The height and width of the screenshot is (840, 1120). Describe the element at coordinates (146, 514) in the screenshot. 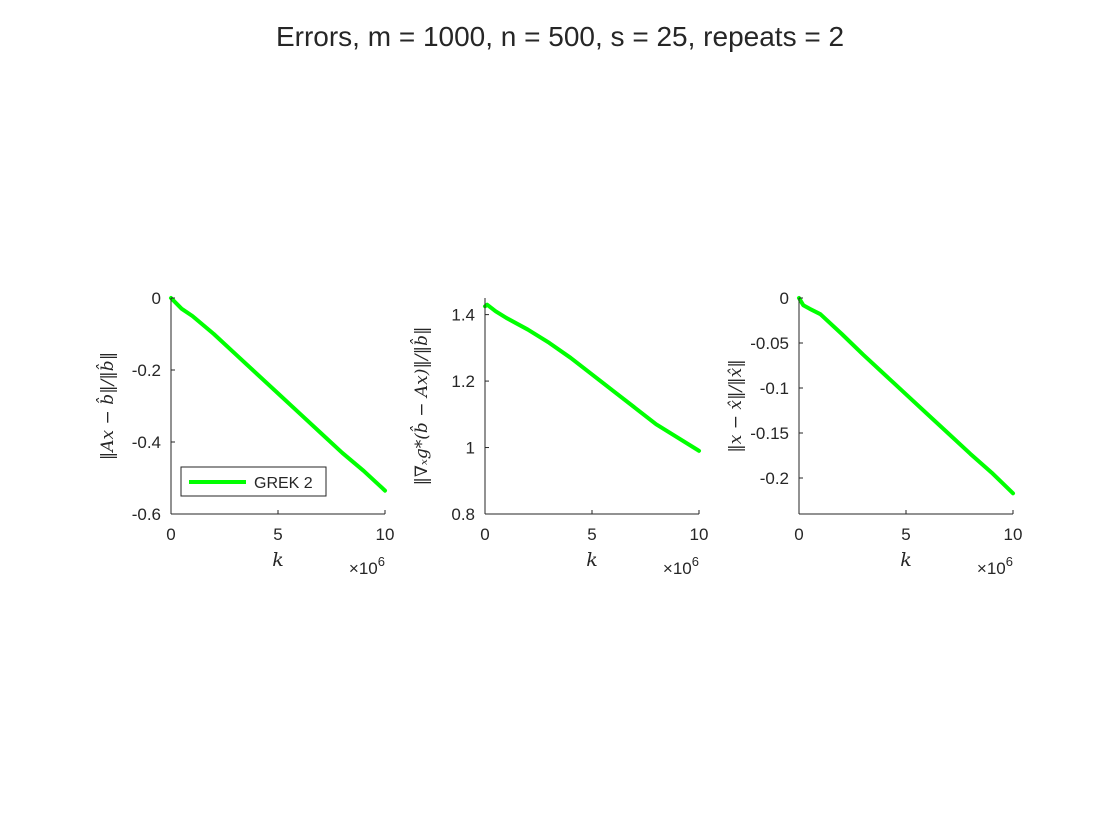

I see `y-tick-label: -0.6` at that location.